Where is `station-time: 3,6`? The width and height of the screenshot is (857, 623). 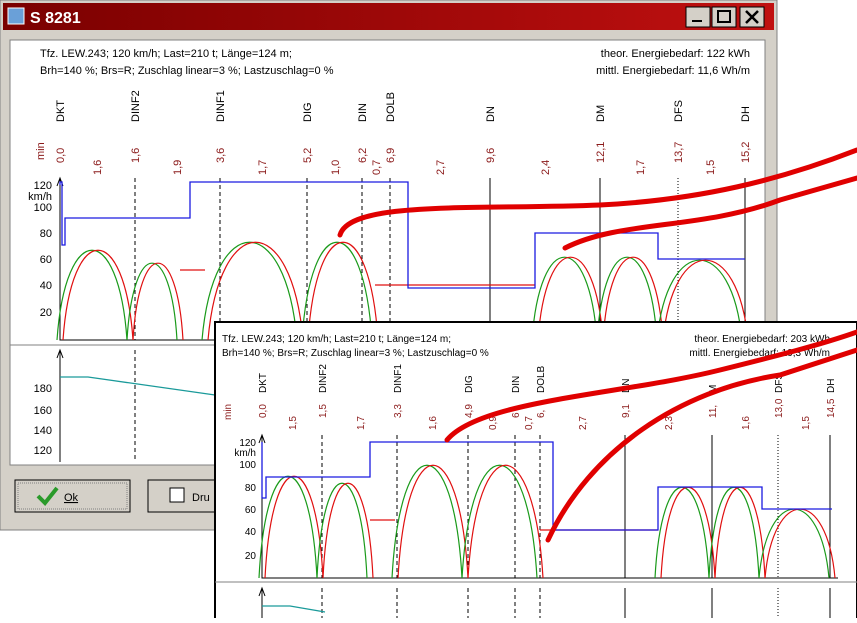 station-time: 3,6 is located at coordinates (221, 155).